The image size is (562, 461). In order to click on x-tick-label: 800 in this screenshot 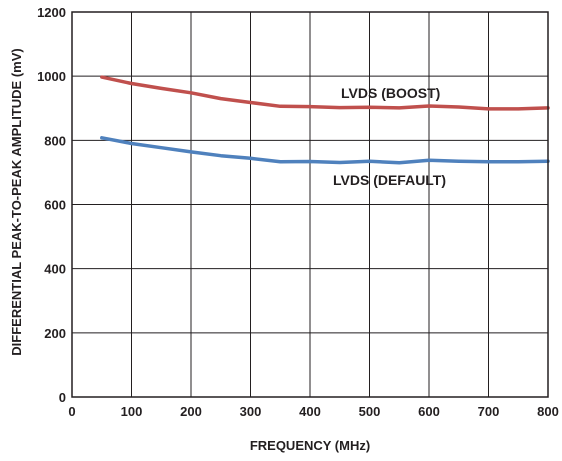, I will do `click(548, 411)`.